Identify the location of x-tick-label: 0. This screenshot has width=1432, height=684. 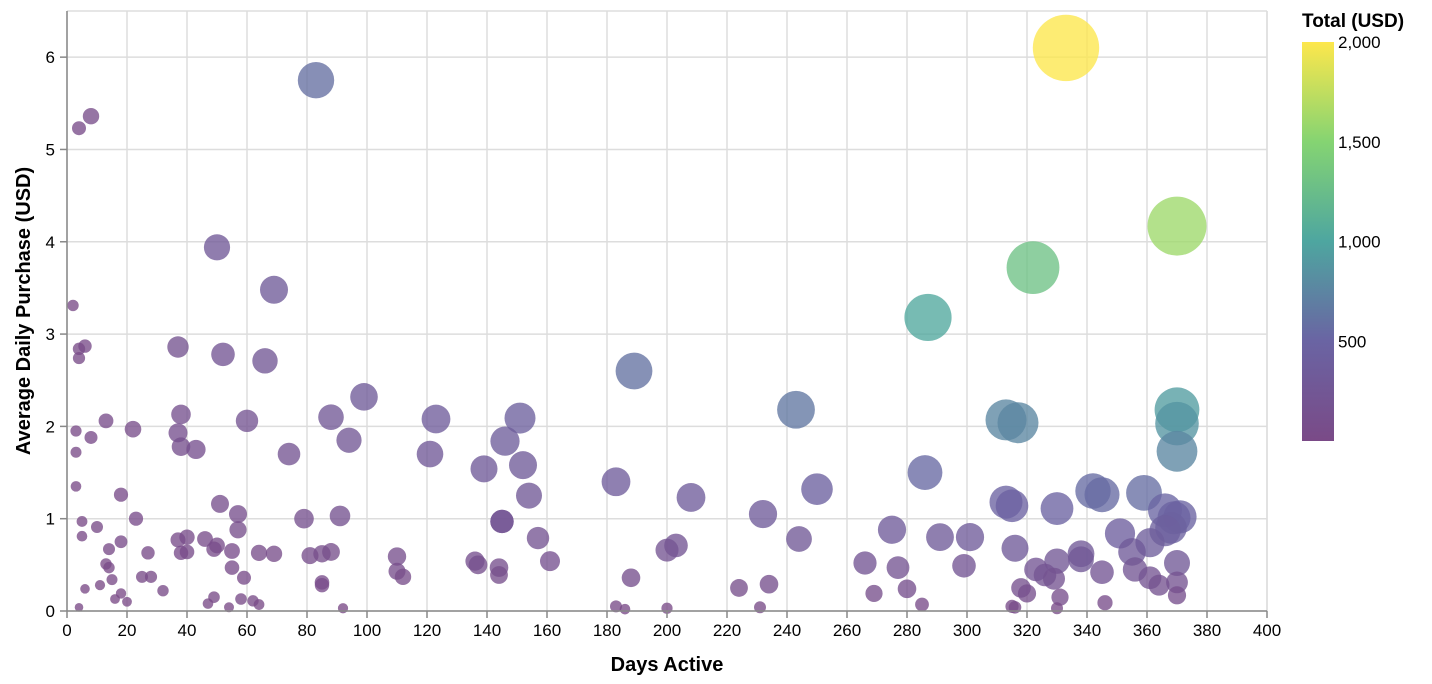
(66, 630).